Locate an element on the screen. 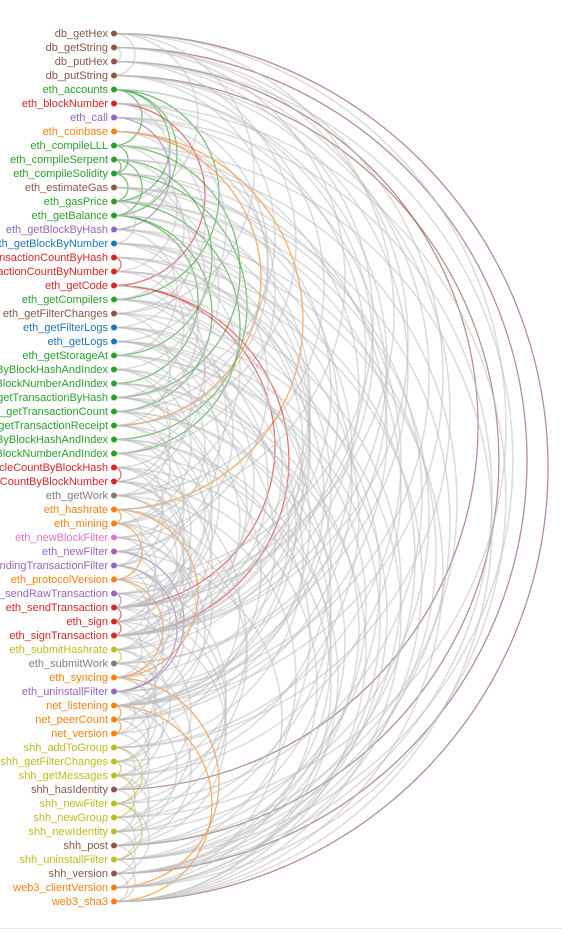 The width and height of the screenshot is (562, 932). node-eth-newblockfilter: eth_newBlockFilter is located at coordinates (66, 538).